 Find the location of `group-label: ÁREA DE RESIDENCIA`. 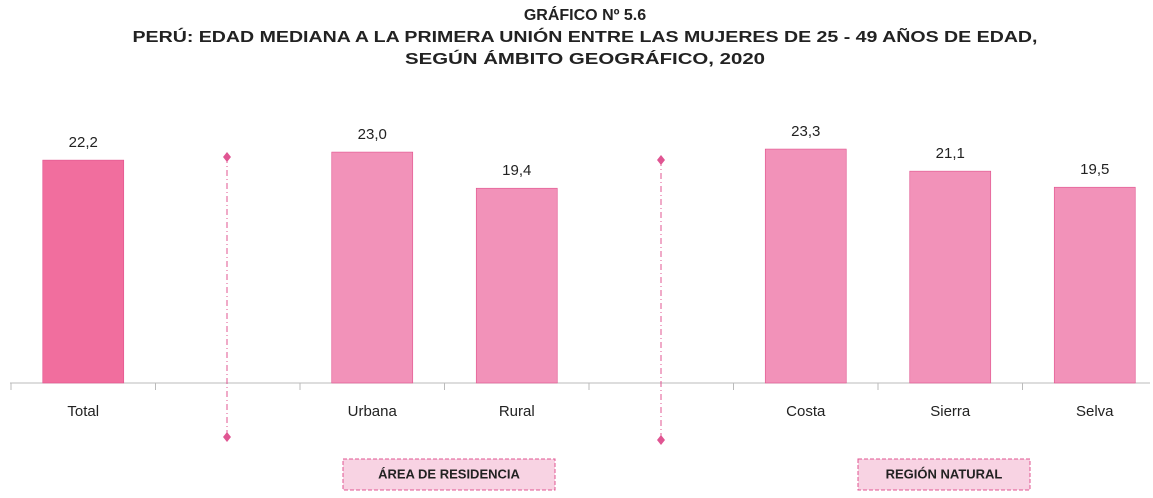

group-label: ÁREA DE RESIDENCIA is located at coordinates (449, 473).